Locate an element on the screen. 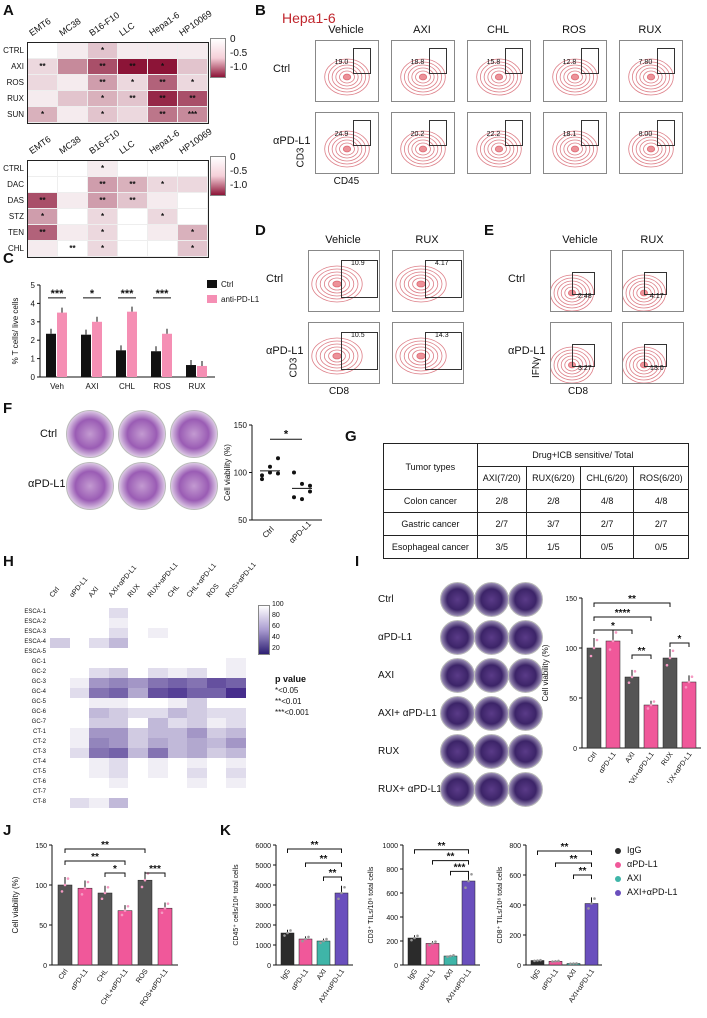 The height and width of the screenshot is (1018, 707). x-tick-label: αPD-L1 is located at coordinates (550, 980).